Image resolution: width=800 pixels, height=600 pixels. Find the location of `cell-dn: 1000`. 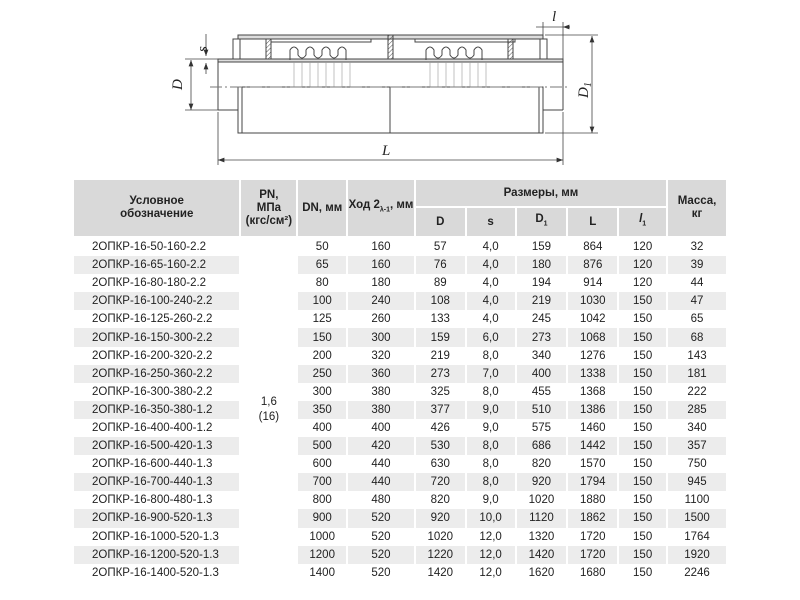

cell-dn: 1000 is located at coordinates (322, 536).